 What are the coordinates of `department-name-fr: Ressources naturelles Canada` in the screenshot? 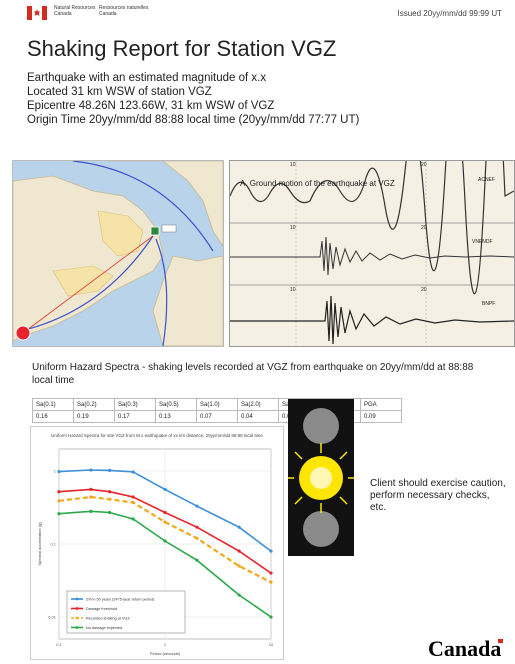 It's located at (124, 11).